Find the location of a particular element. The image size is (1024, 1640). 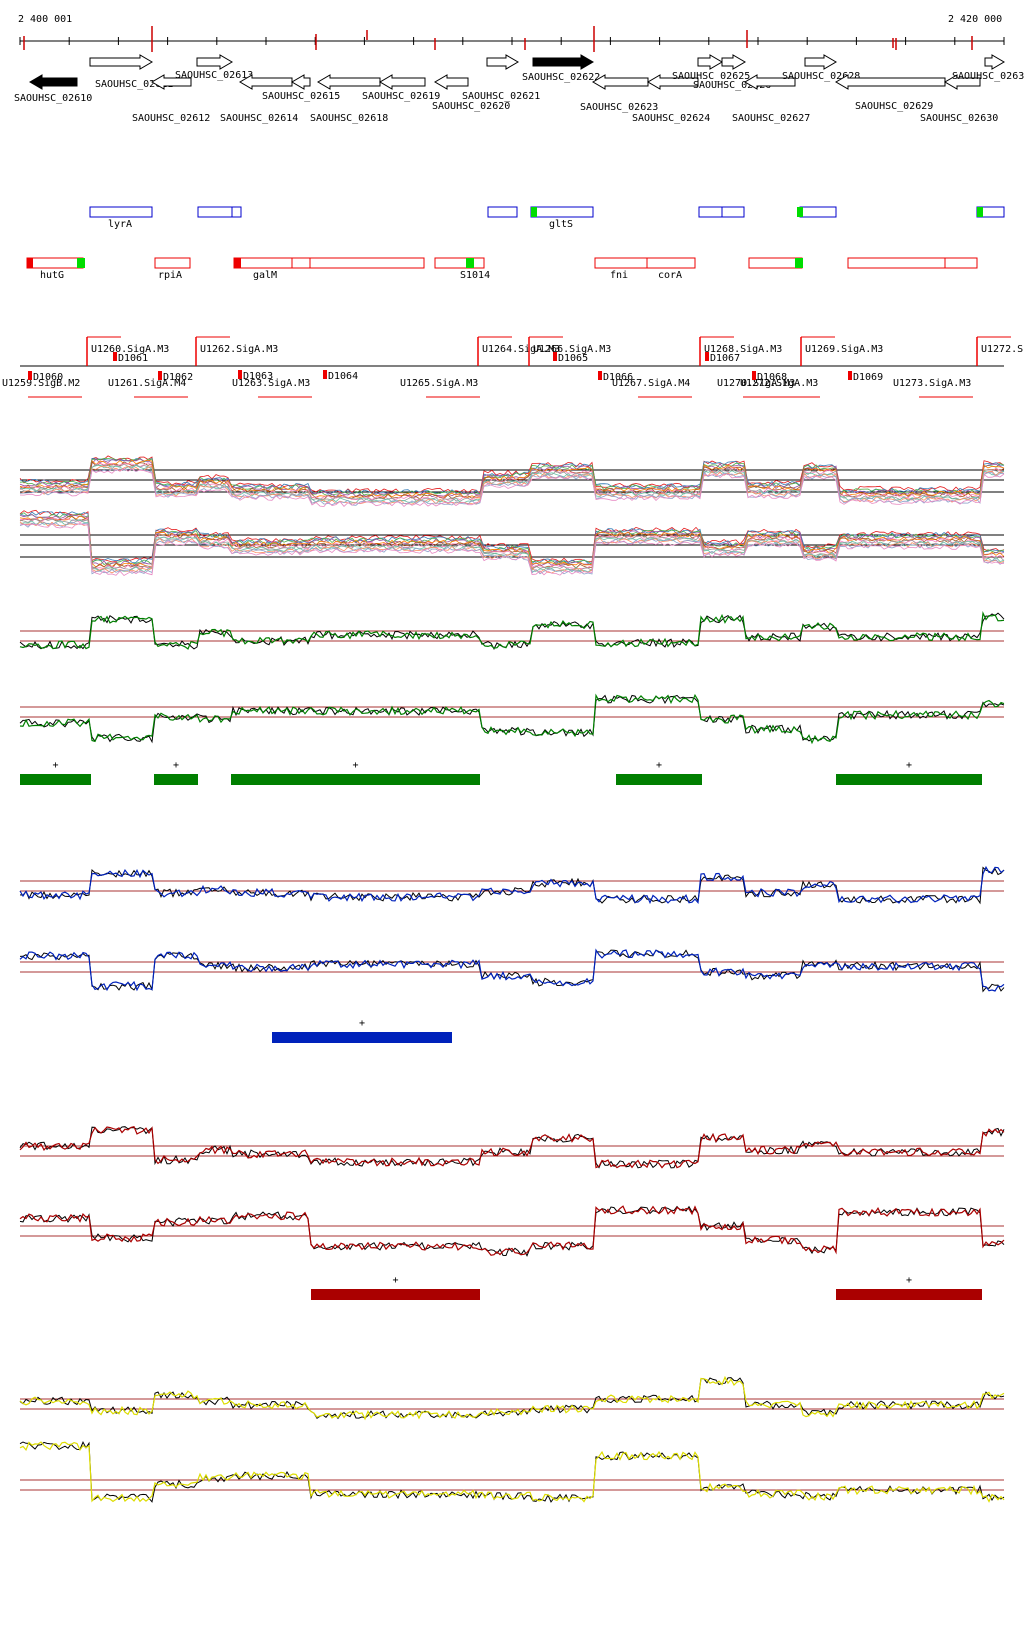

gene-label: SAOUHSC_02615 is located at coordinates (301, 96).